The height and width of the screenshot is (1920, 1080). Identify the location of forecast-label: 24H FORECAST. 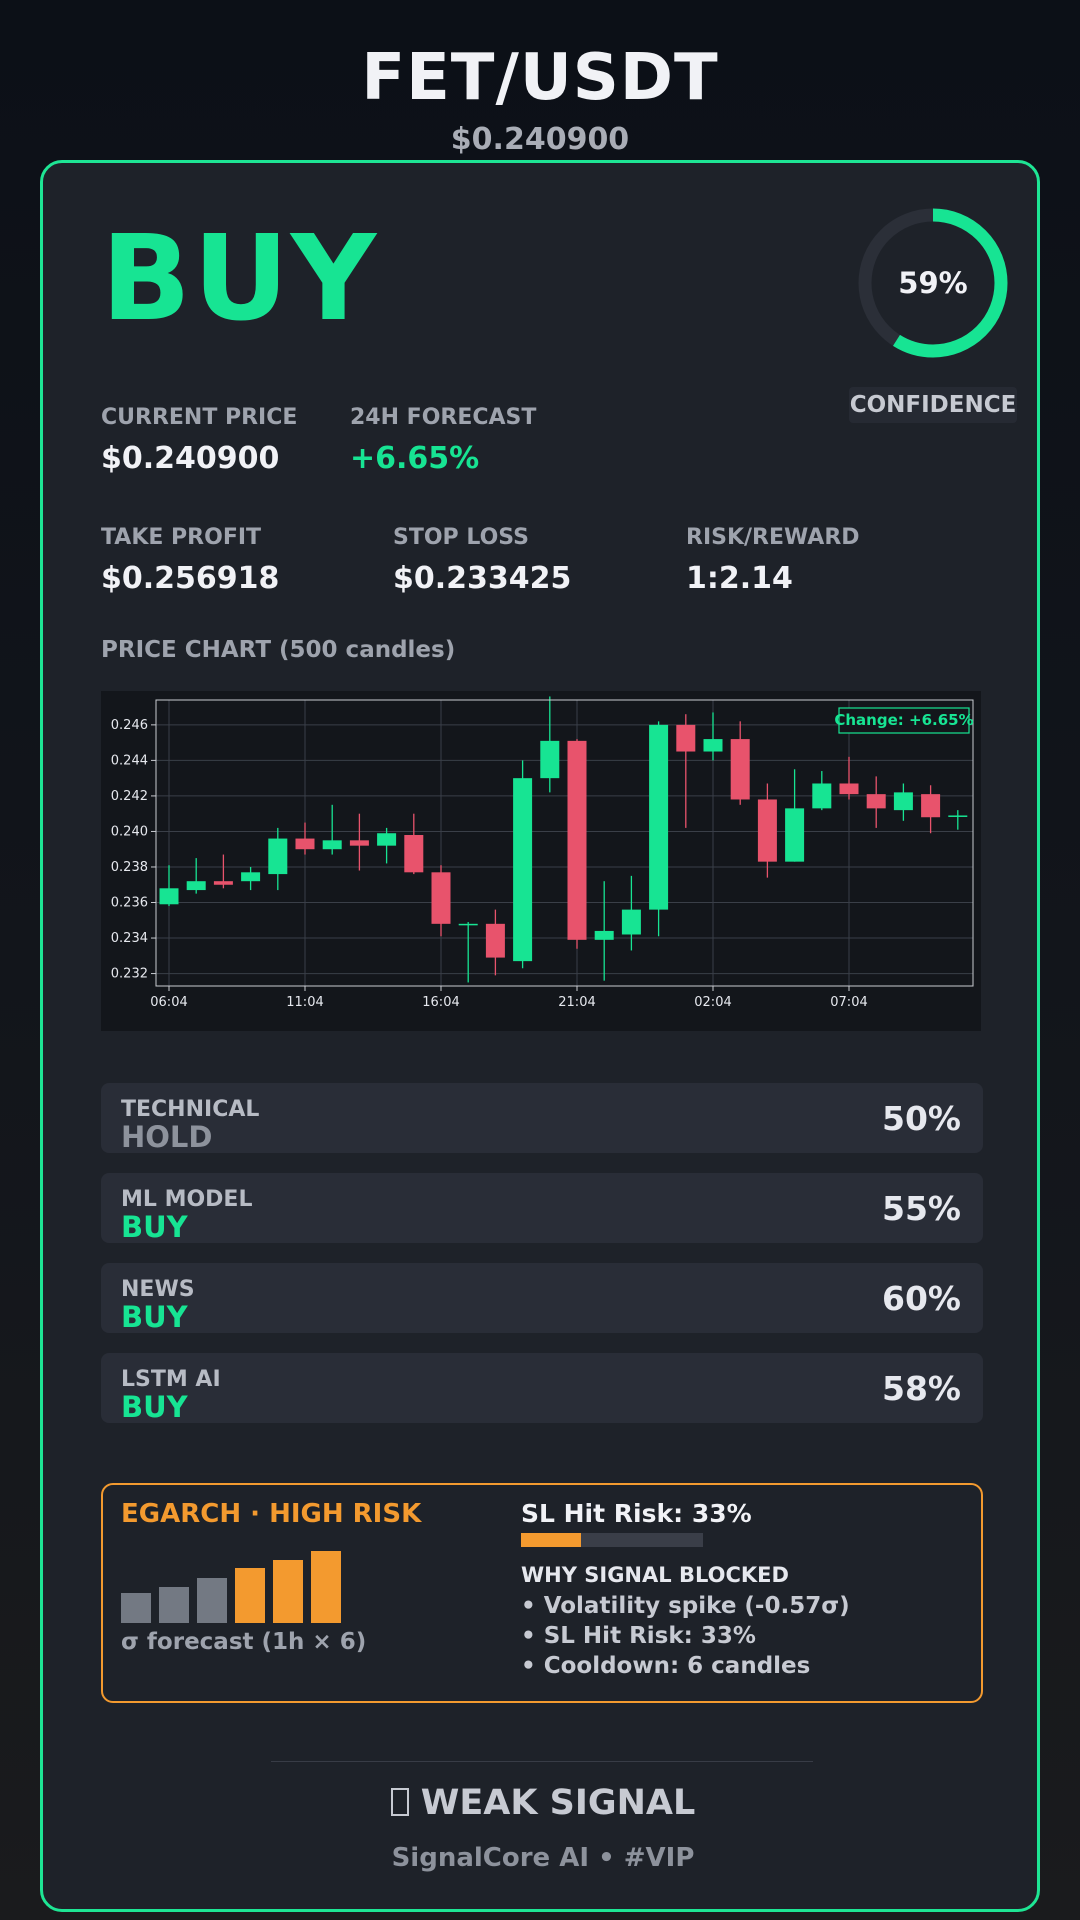
(443, 417).